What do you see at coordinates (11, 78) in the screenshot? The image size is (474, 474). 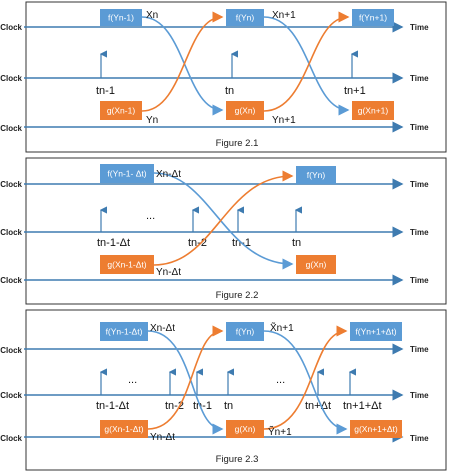 I see `sim-clock-label: Sim. Clock` at bounding box center [11, 78].